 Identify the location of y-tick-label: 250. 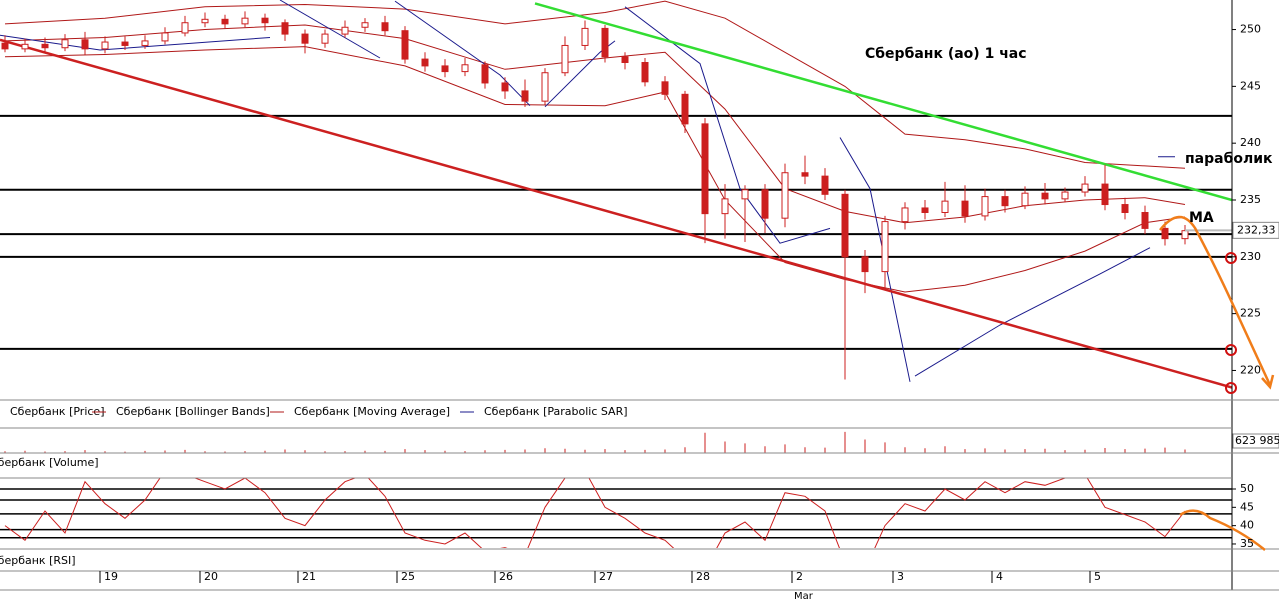
(1250, 29).